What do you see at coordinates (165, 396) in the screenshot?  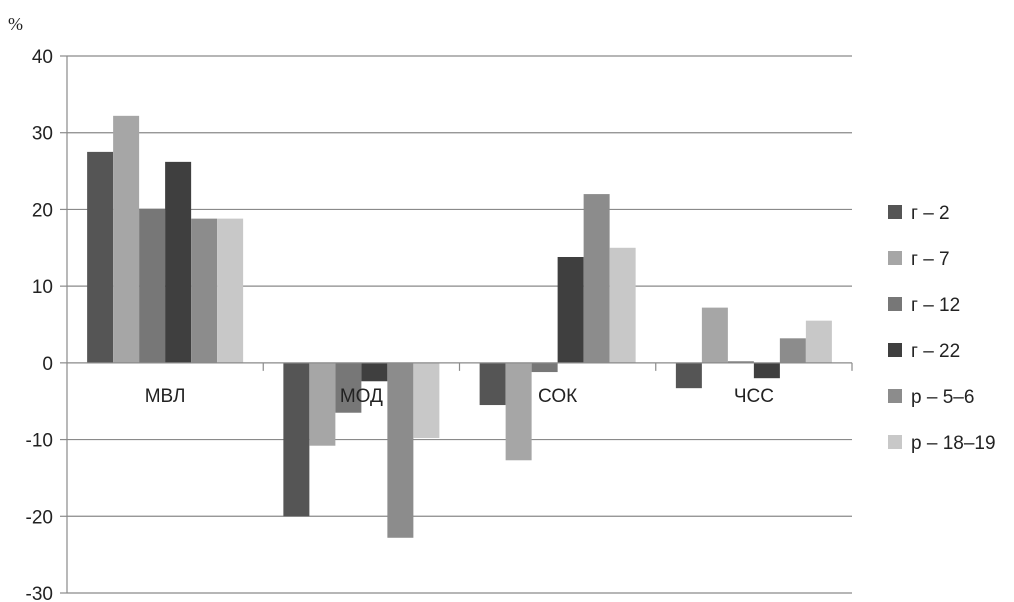 I see `category-label: МВЛ` at bounding box center [165, 396].